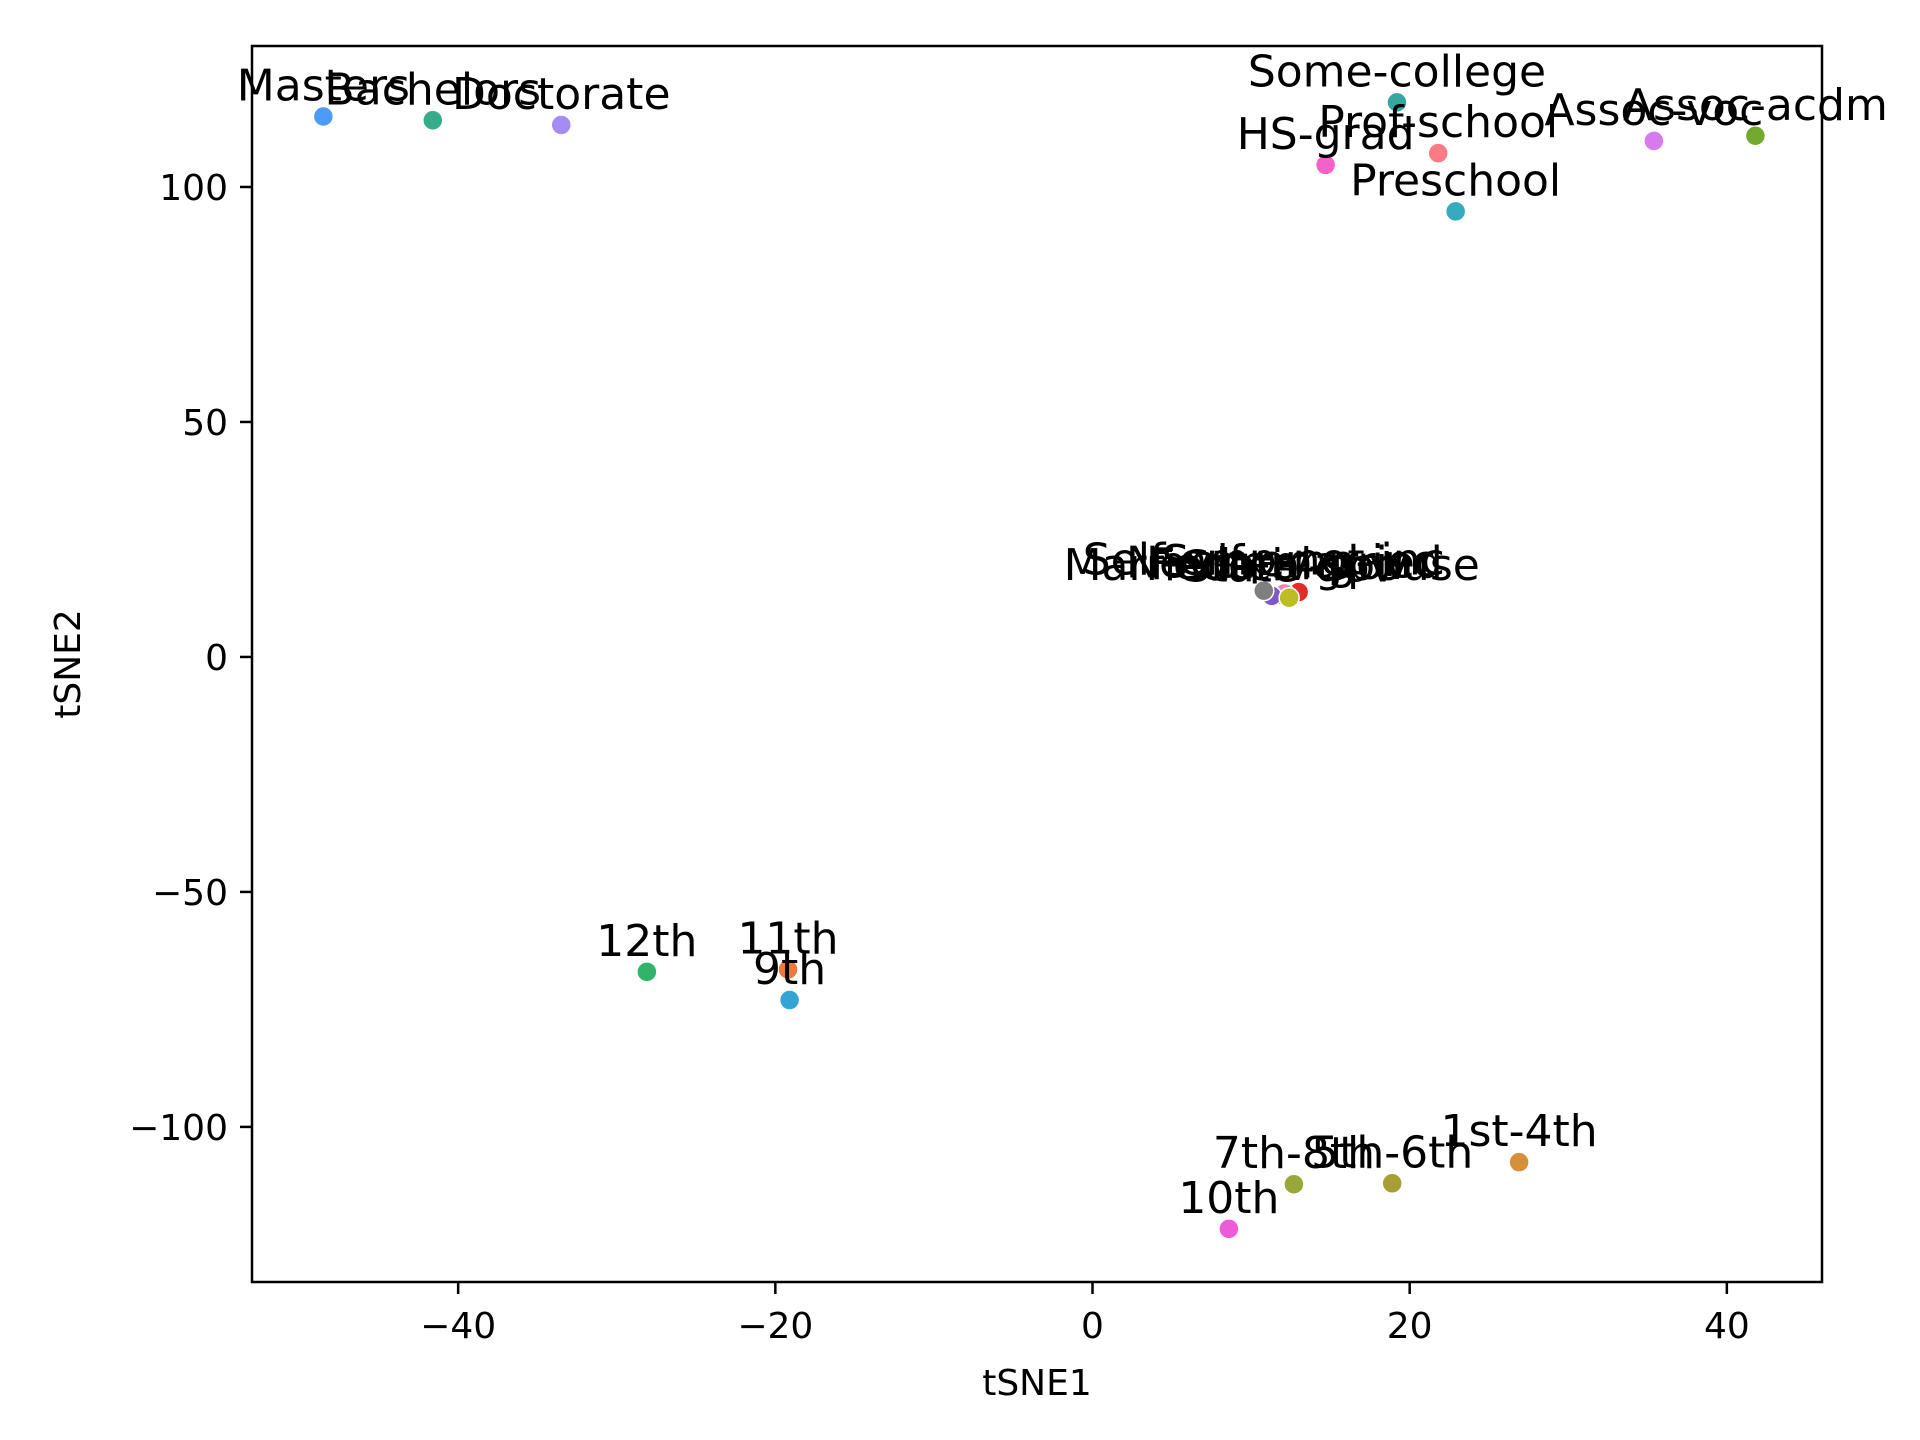  What do you see at coordinates (1519, 1131) in the screenshot?
I see `point-label: 1st-4th` at bounding box center [1519, 1131].